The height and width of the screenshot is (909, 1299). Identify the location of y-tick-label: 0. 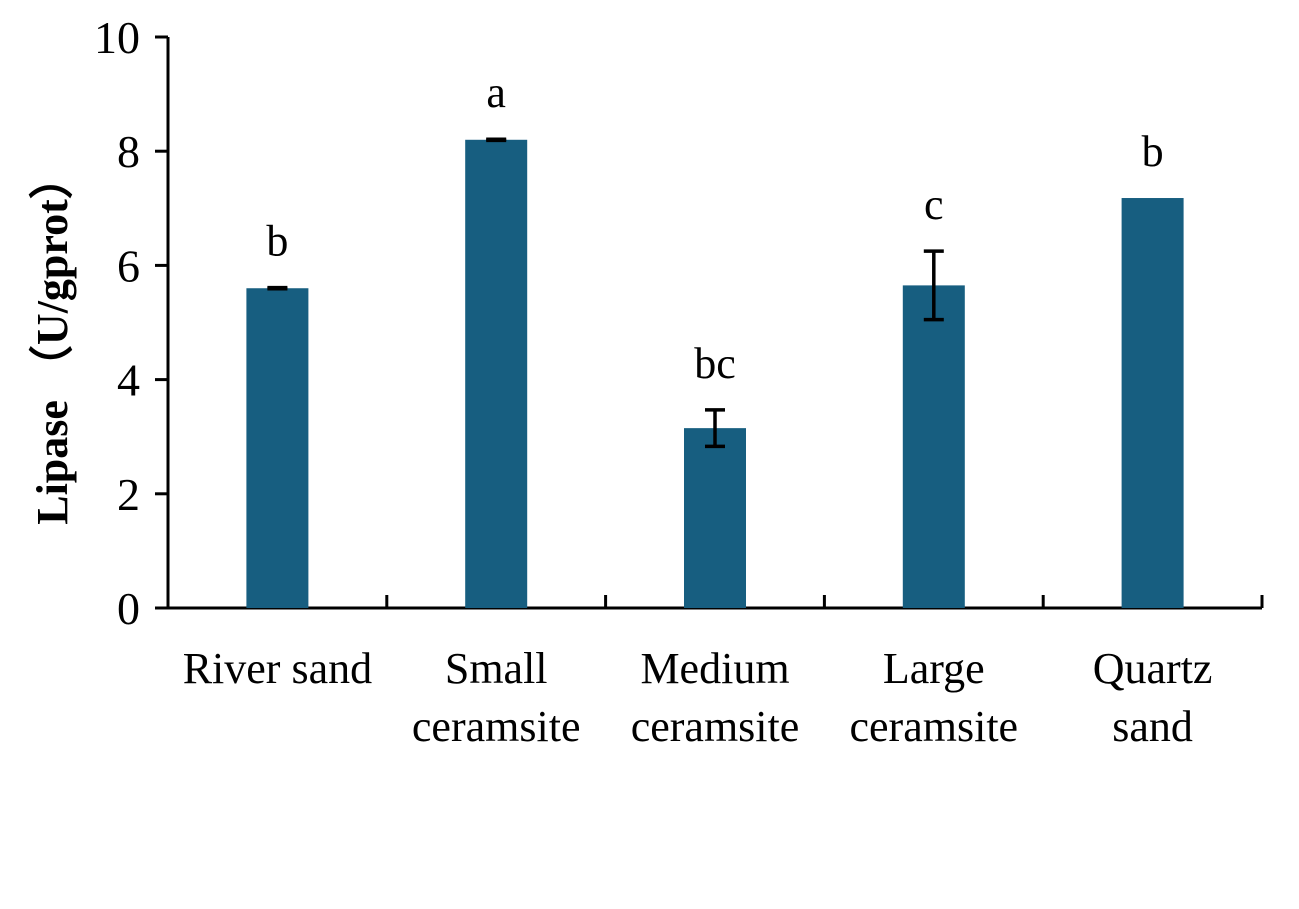
(128, 608).